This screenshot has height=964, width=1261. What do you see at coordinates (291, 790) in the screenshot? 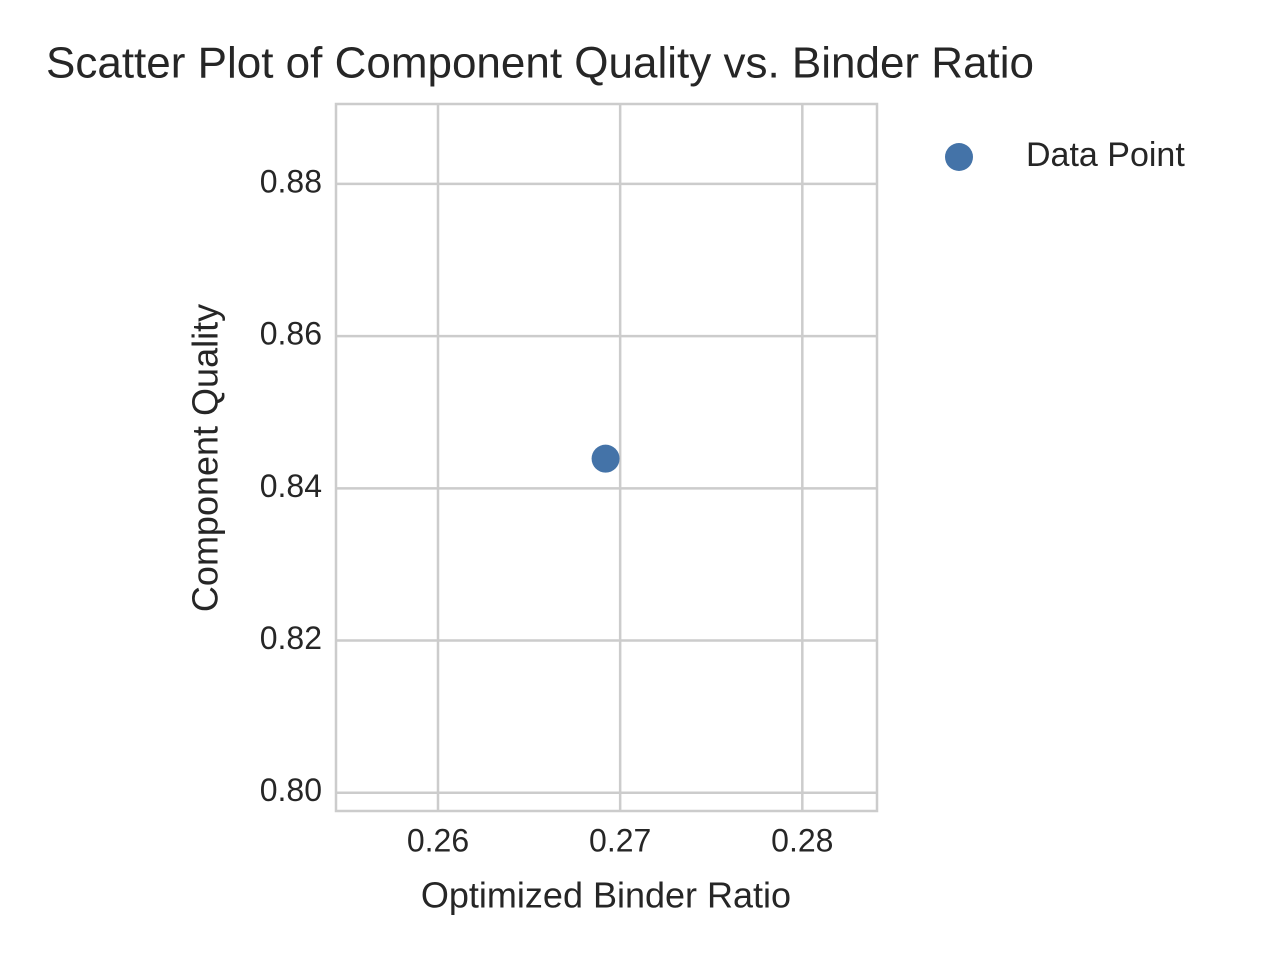
I see `y-tick-label: 0.80` at bounding box center [291, 790].